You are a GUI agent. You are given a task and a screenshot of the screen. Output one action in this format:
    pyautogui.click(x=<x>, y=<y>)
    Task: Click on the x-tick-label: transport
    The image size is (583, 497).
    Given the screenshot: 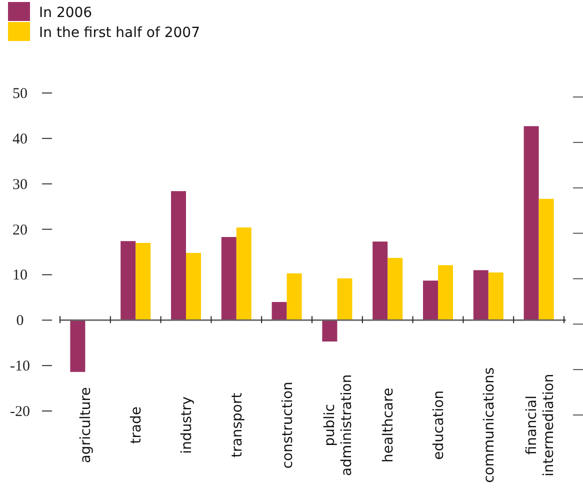 What is the action you would take?
    pyautogui.click(x=237, y=425)
    